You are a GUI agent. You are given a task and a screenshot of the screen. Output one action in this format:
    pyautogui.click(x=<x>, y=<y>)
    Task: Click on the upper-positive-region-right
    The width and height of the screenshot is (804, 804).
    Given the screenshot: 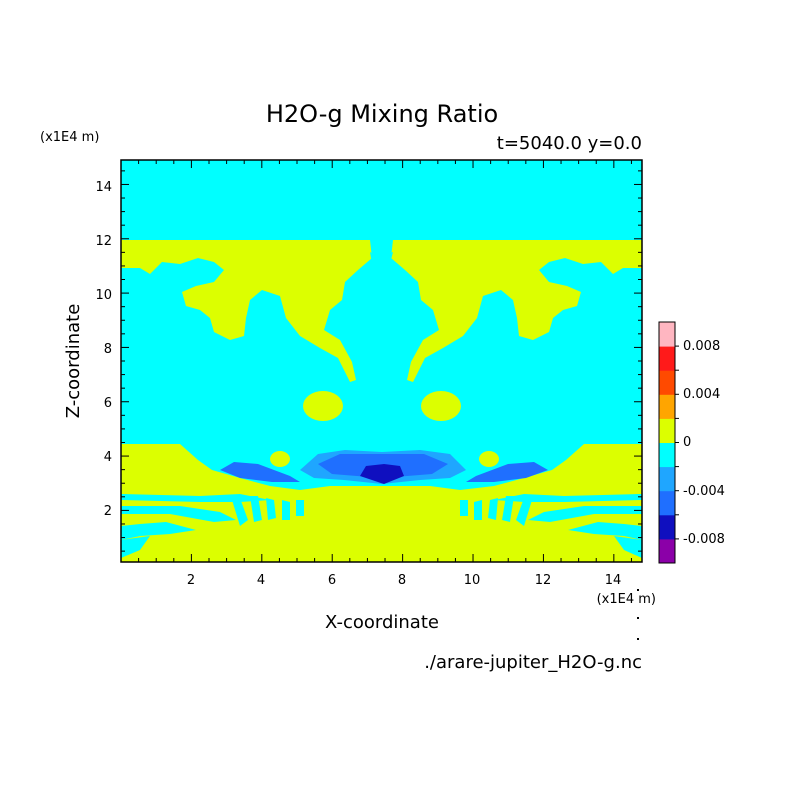 What is the action you would take?
    pyautogui.click(x=516, y=311)
    